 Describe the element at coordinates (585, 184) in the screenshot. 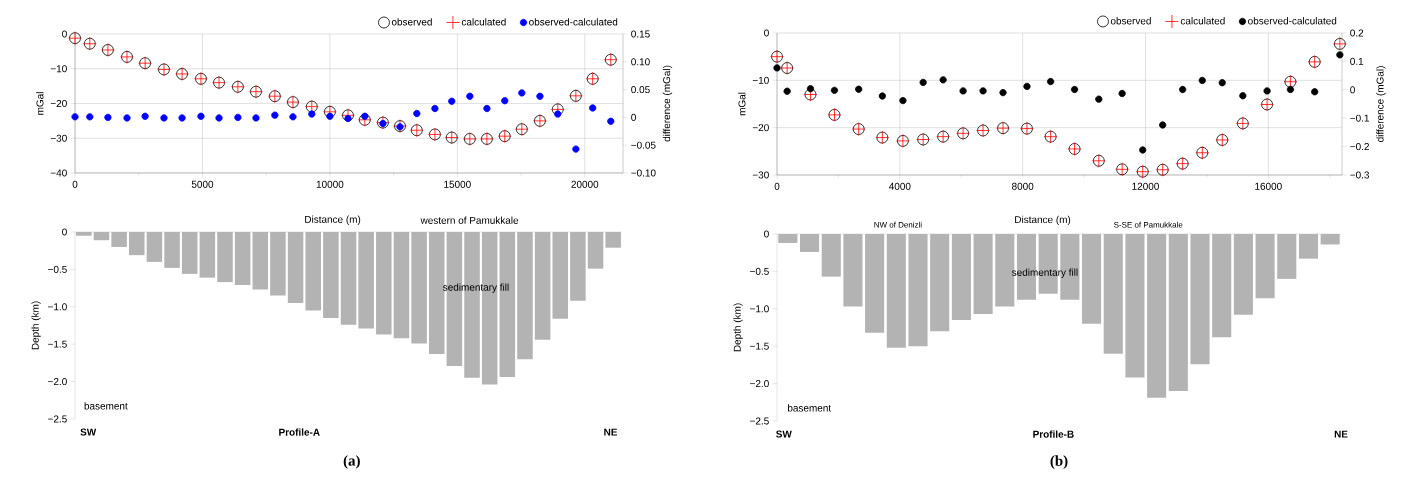

I see `x-tick-label: 20000` at that location.